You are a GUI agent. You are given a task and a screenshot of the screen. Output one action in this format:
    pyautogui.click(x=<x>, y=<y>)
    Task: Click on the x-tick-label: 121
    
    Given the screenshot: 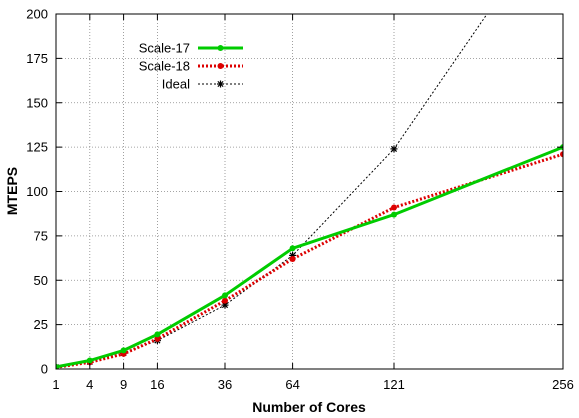 What is the action you would take?
    pyautogui.click(x=394, y=384)
    